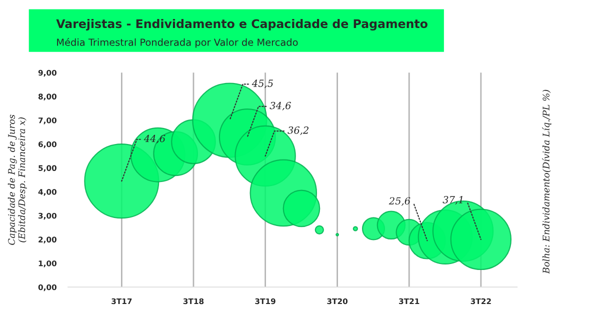 This screenshot has height=330, width=591. Describe the element at coordinates (280, 106) in the screenshot. I see `annotation: 34,6` at that location.